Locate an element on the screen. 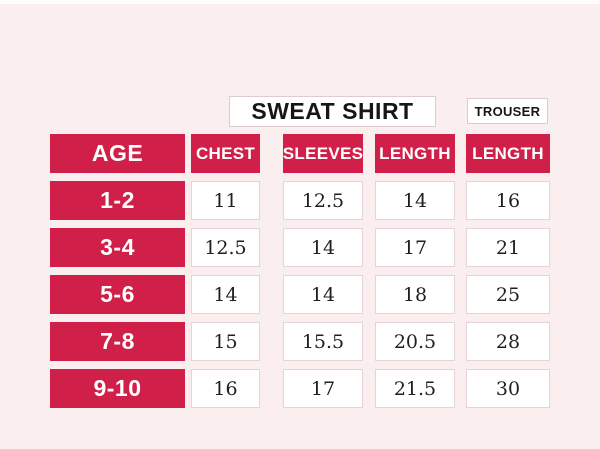 The height and width of the screenshot is (449, 600). column-header-chest: CHEST is located at coordinates (225, 153).